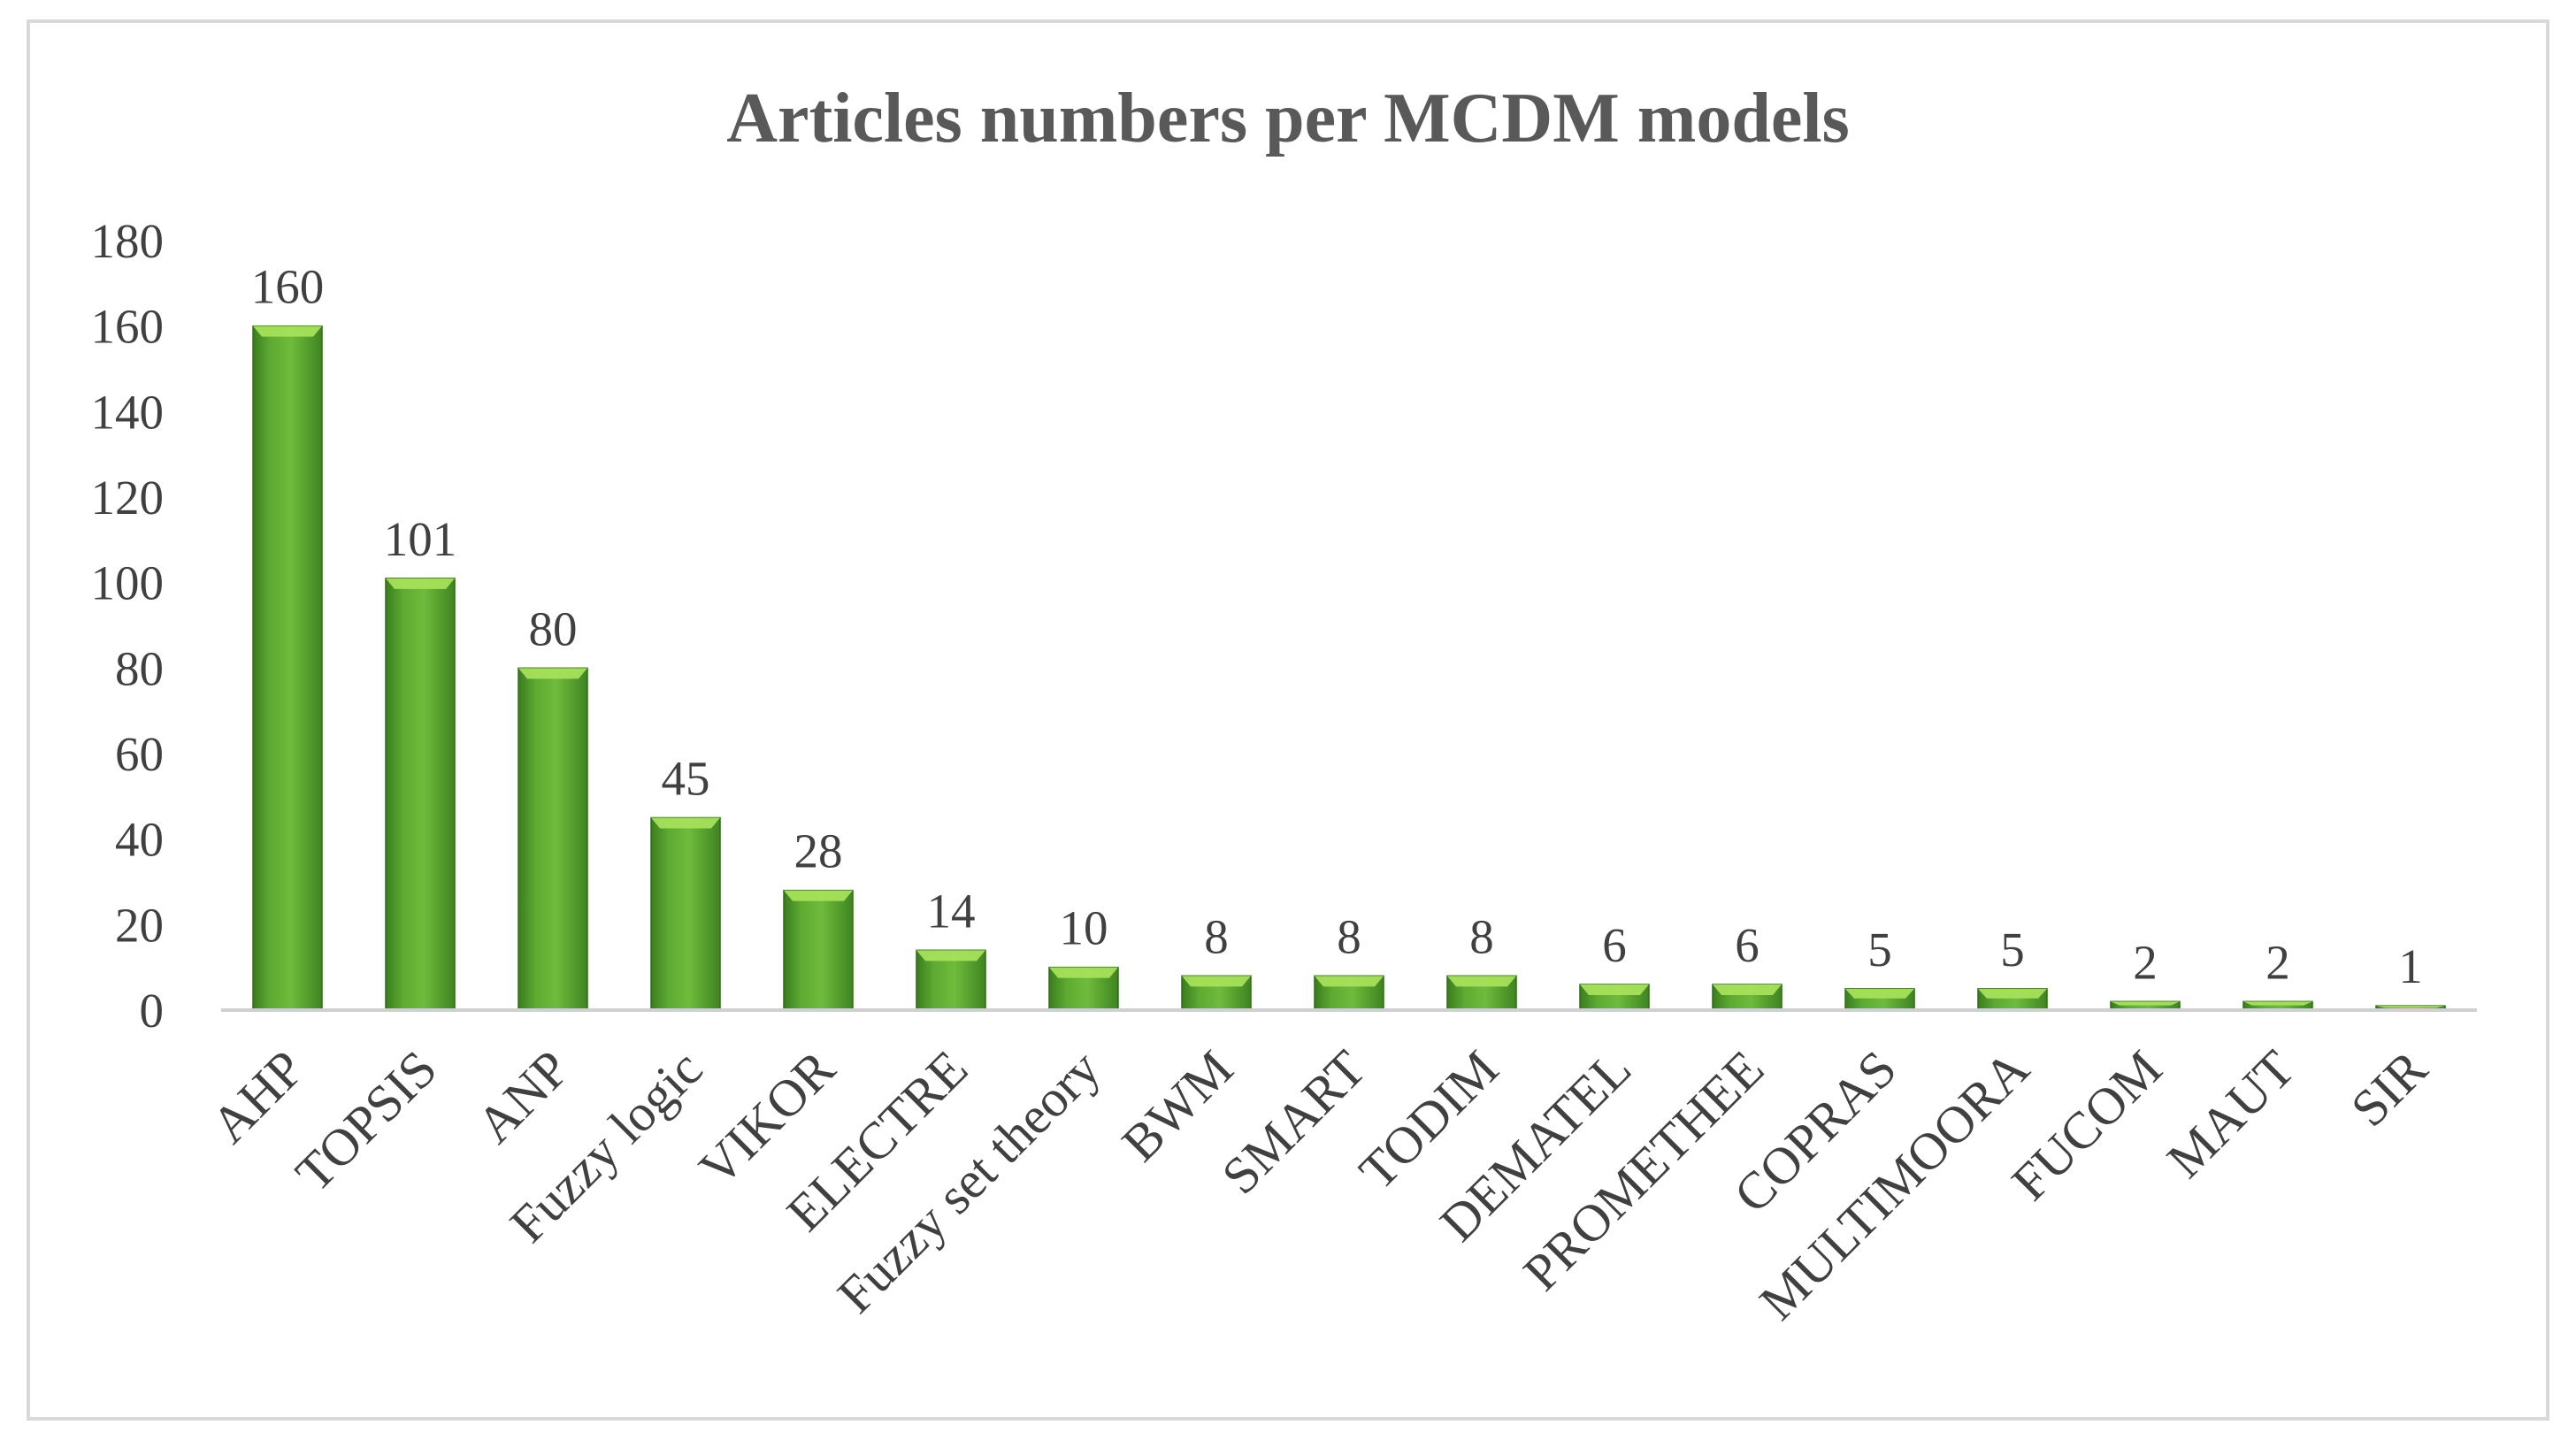 The width and height of the screenshot is (2576, 1440). Describe the element at coordinates (2231, 1114) in the screenshot. I see `x-tick-label: MAUT` at that location.